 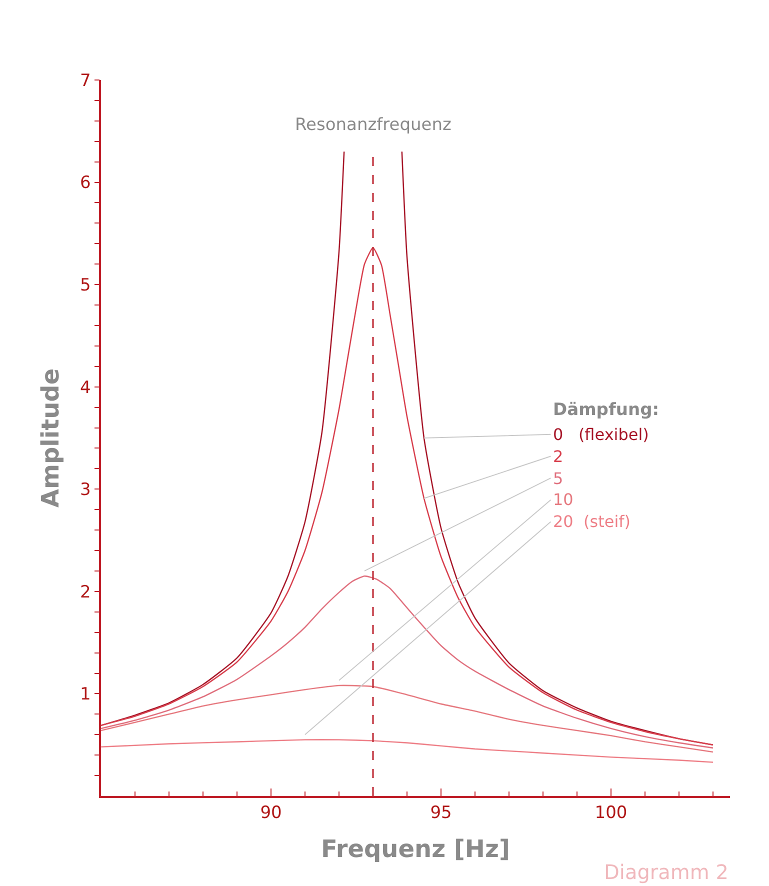 I want to click on ref-line-label: Resonanzfrequenz, so click(x=373, y=125).